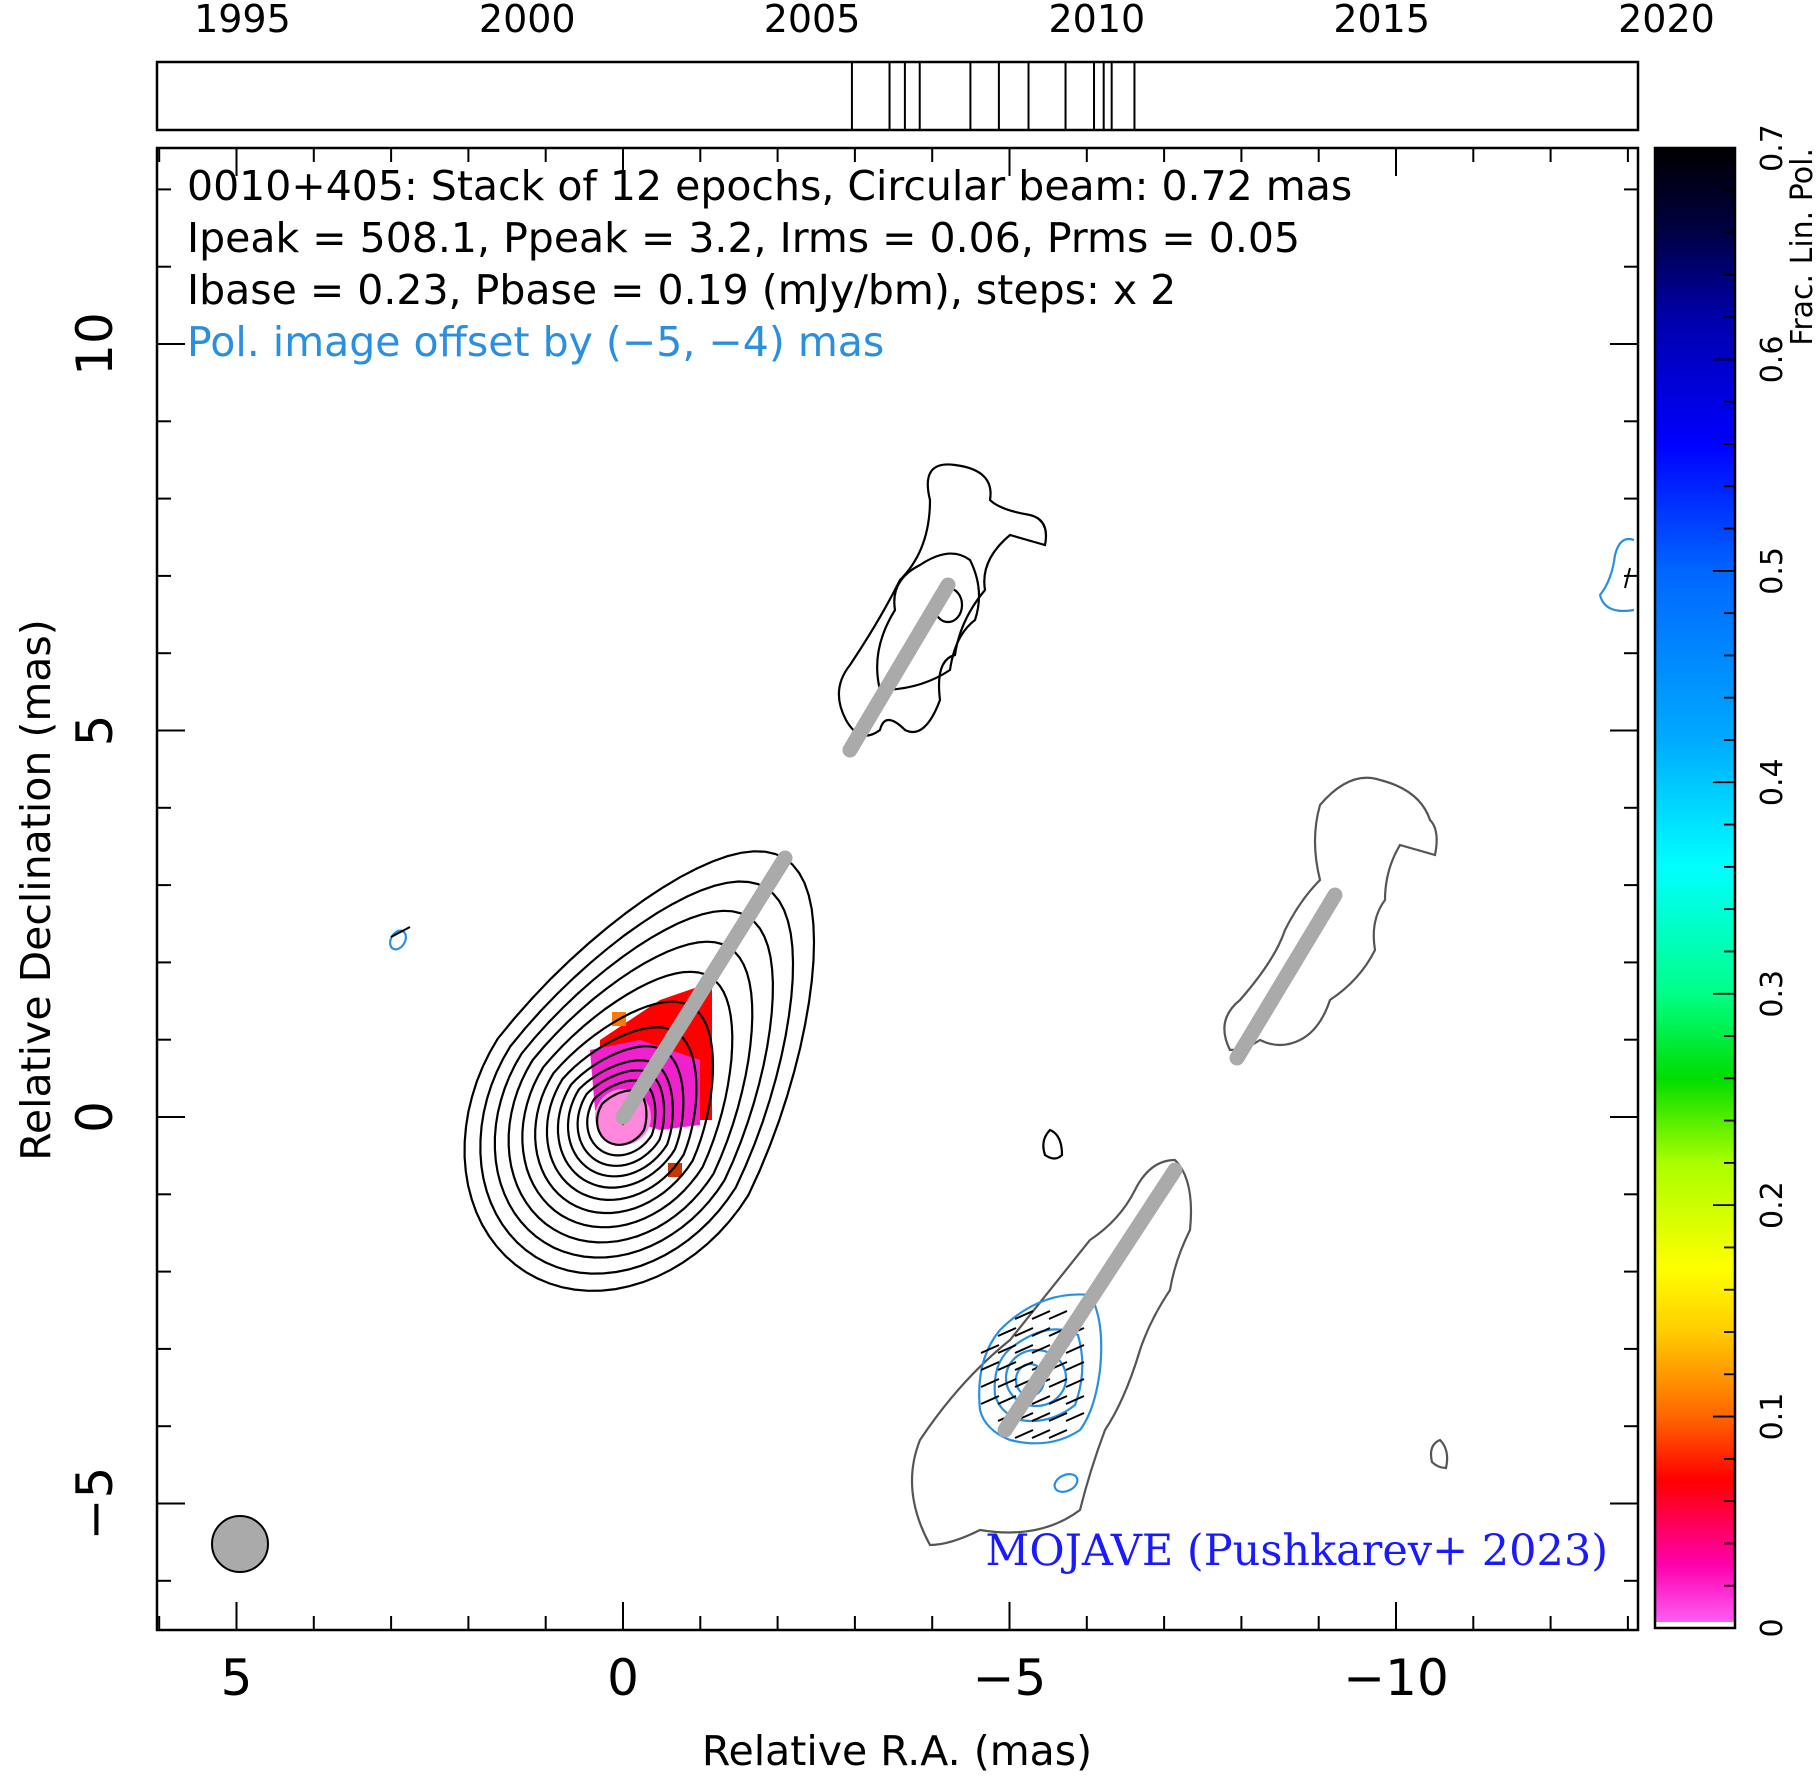 This screenshot has width=1819, height=1778. What do you see at coordinates (95, 344) in the screenshot?
I see `y-tick-label: 10` at bounding box center [95, 344].